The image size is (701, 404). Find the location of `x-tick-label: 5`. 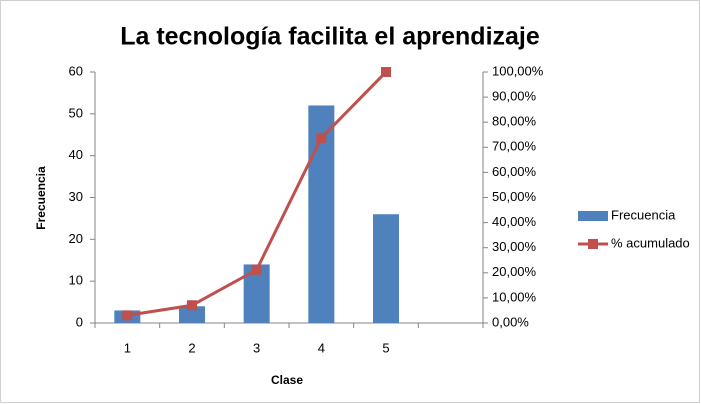

x-tick-label: 5 is located at coordinates (385, 347).